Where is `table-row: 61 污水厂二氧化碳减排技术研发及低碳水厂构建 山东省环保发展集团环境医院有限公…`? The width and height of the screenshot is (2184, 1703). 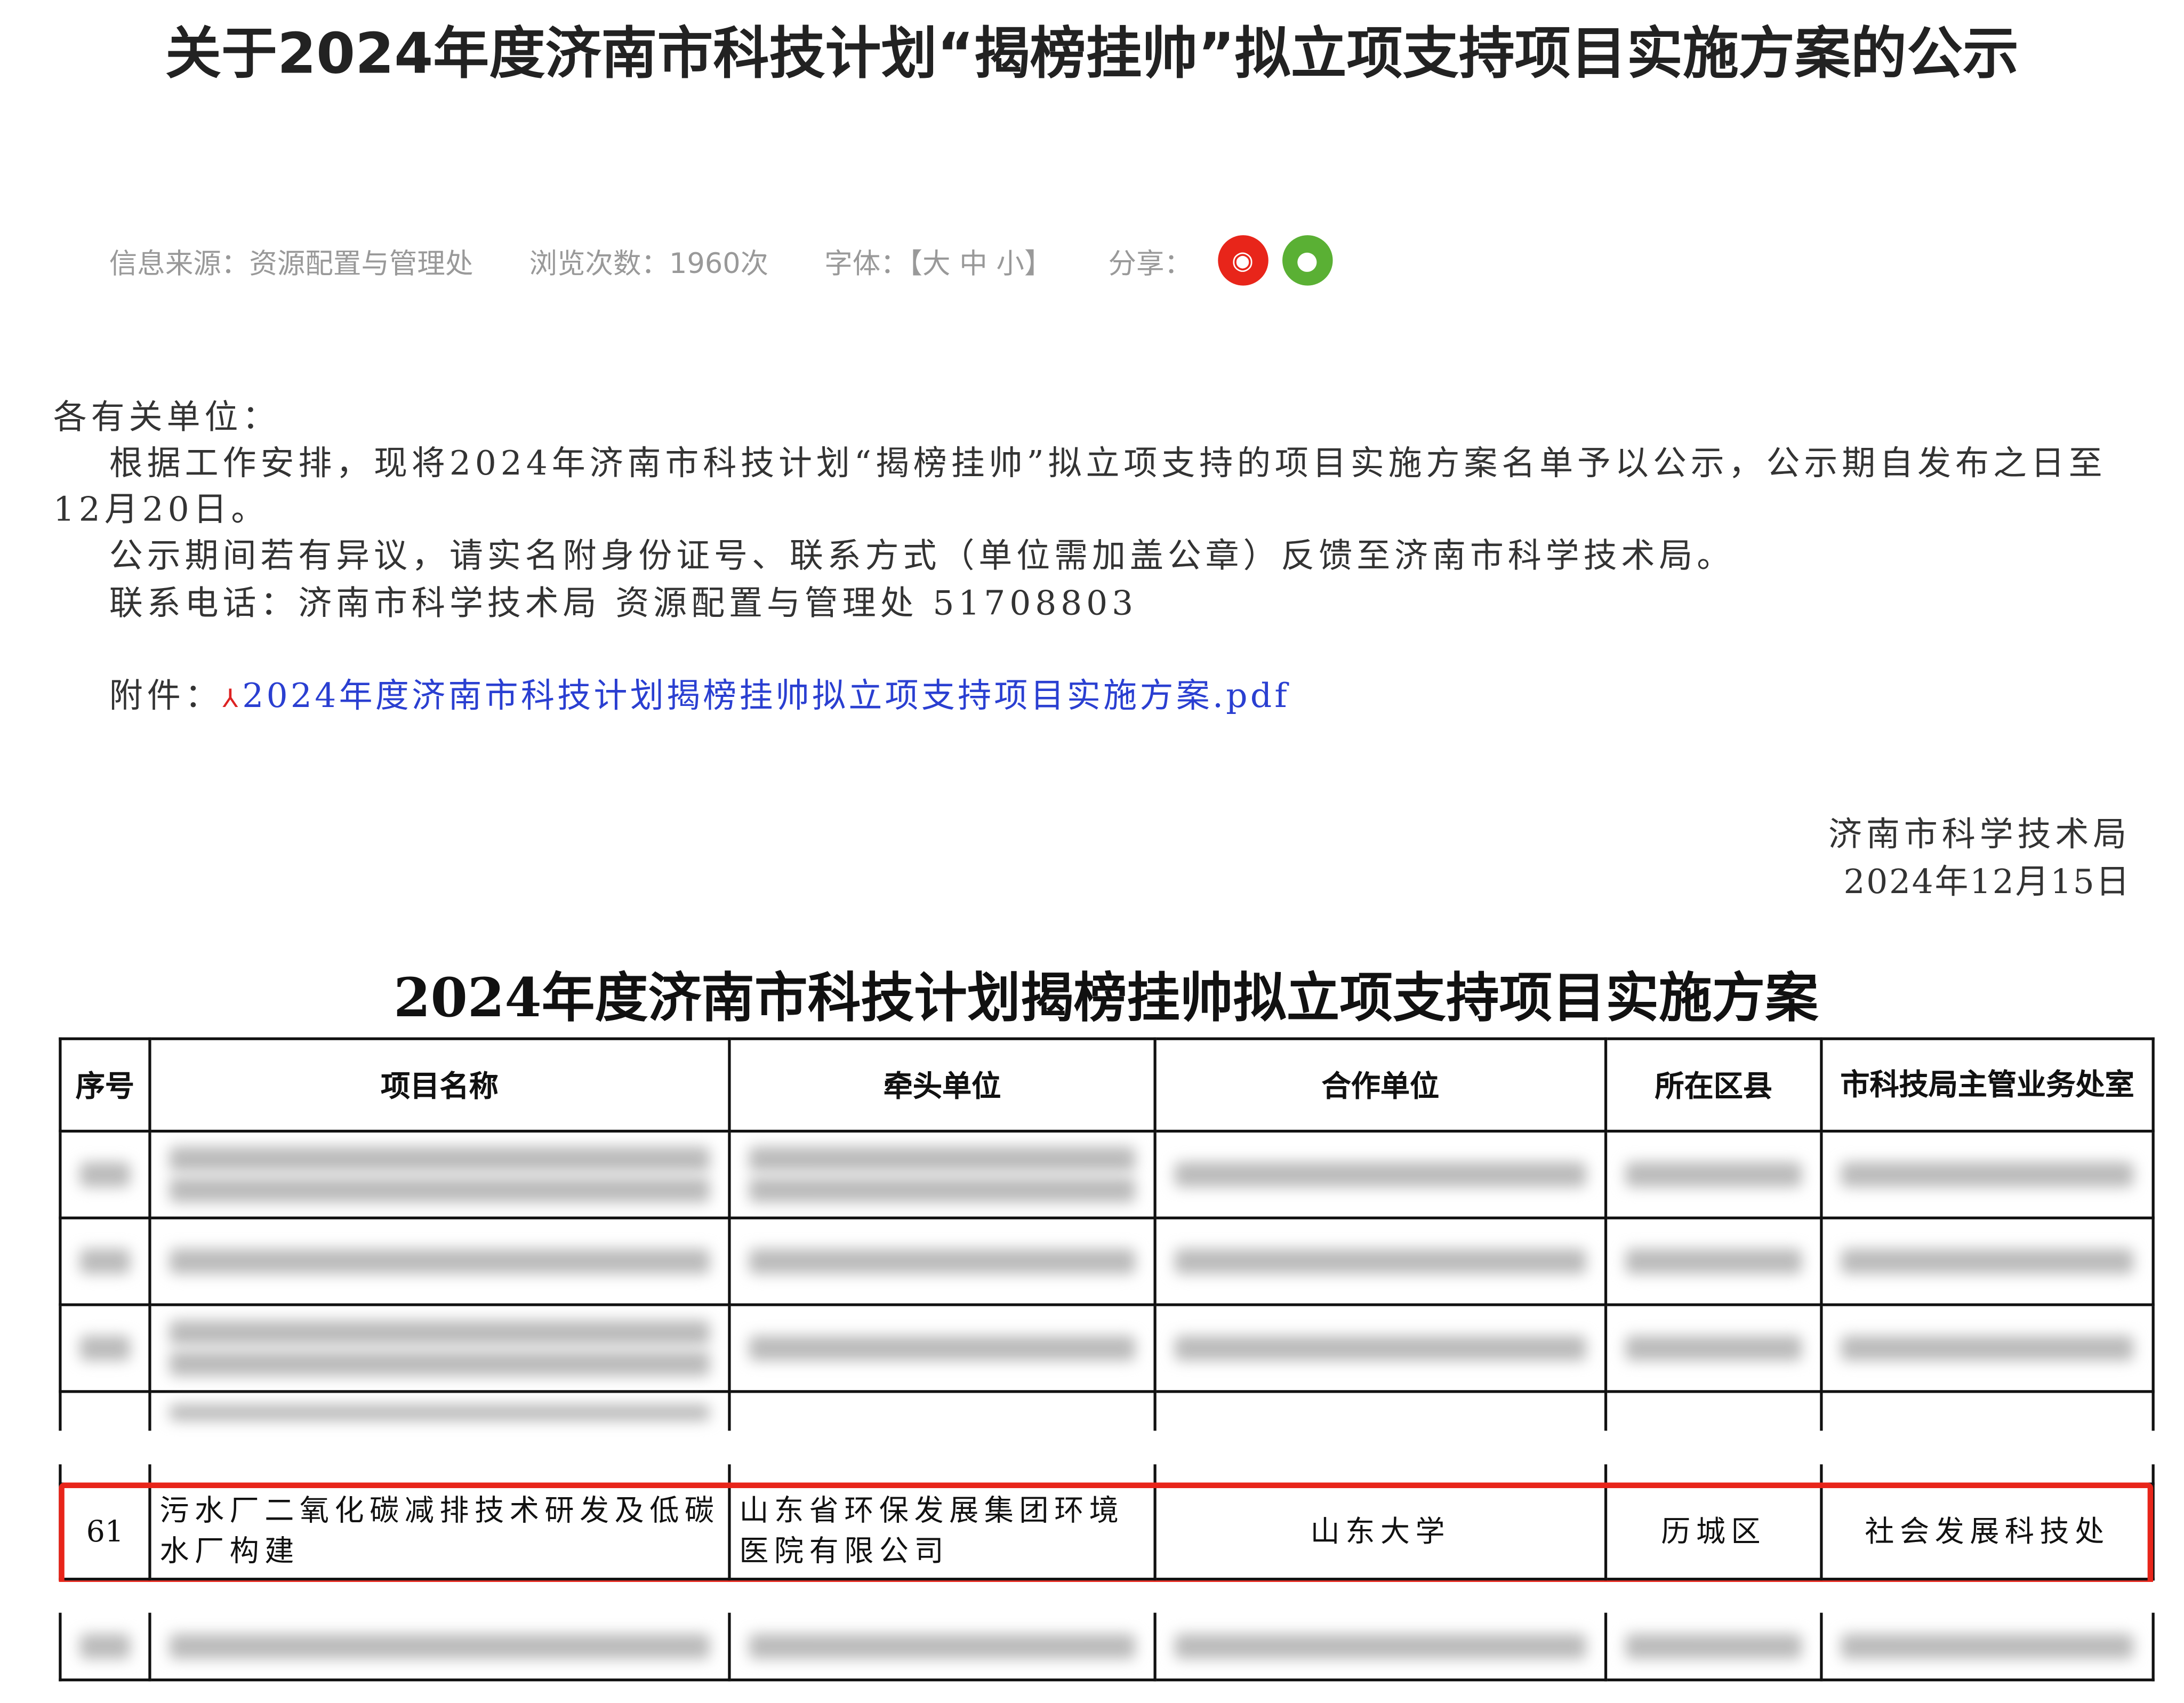
table-row: 61 污水厂二氧化碳减排技术研发及低碳水厂构建 山东省环保发展集团环境医院有限公… is located at coordinates (1107, 1531).